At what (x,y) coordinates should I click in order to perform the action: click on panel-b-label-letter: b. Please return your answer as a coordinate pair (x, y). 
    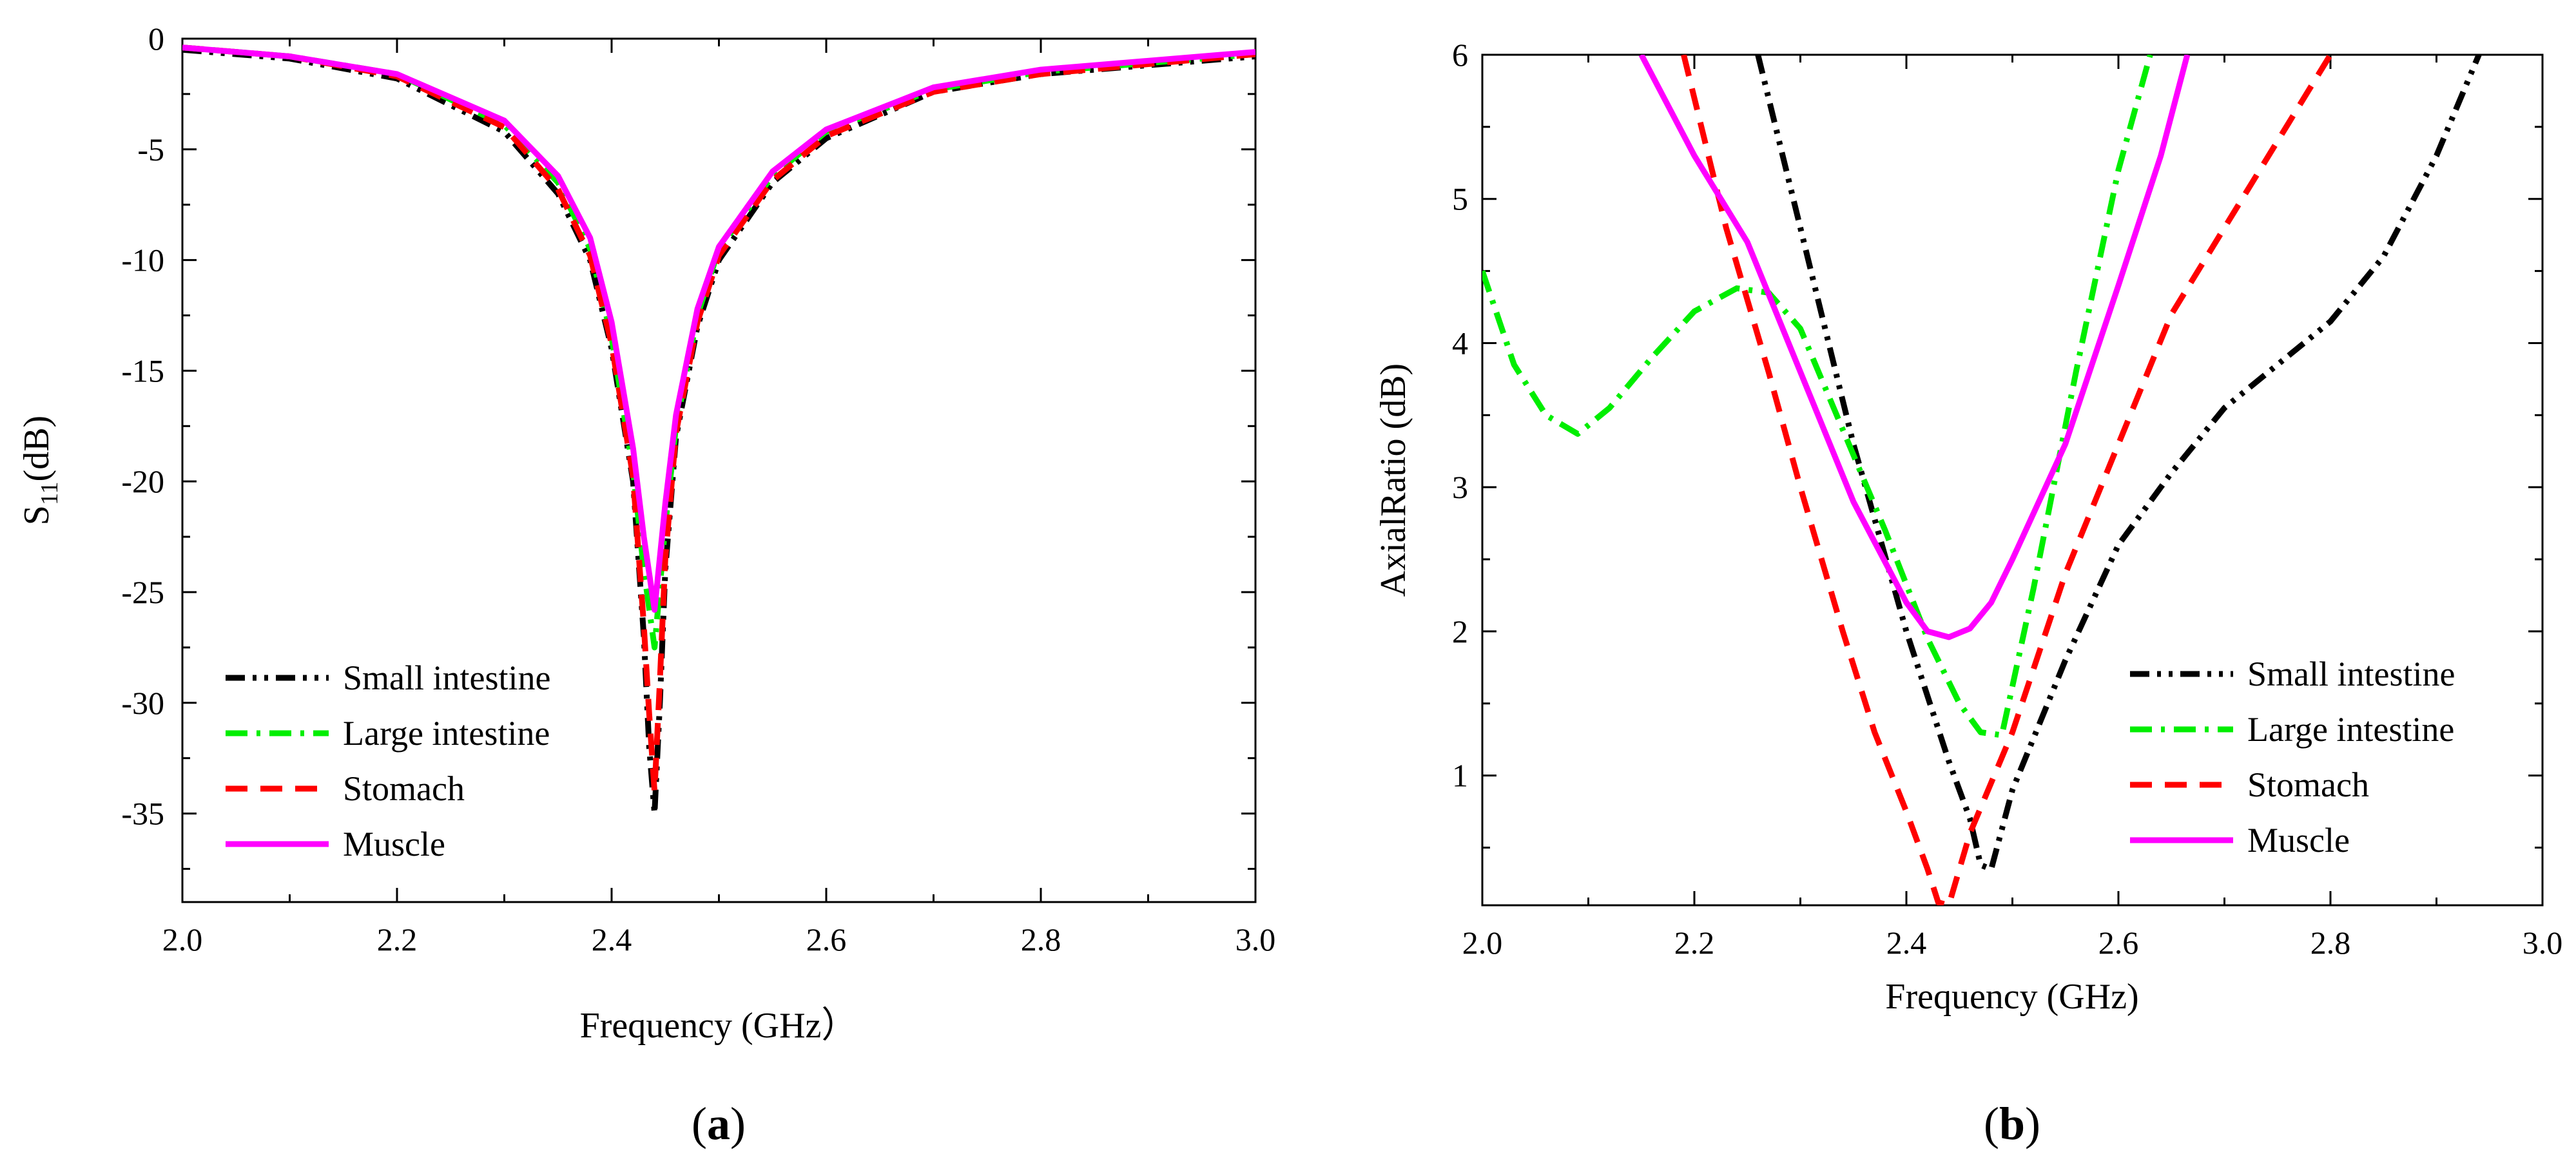
    Looking at the image, I should click on (2012, 1123).